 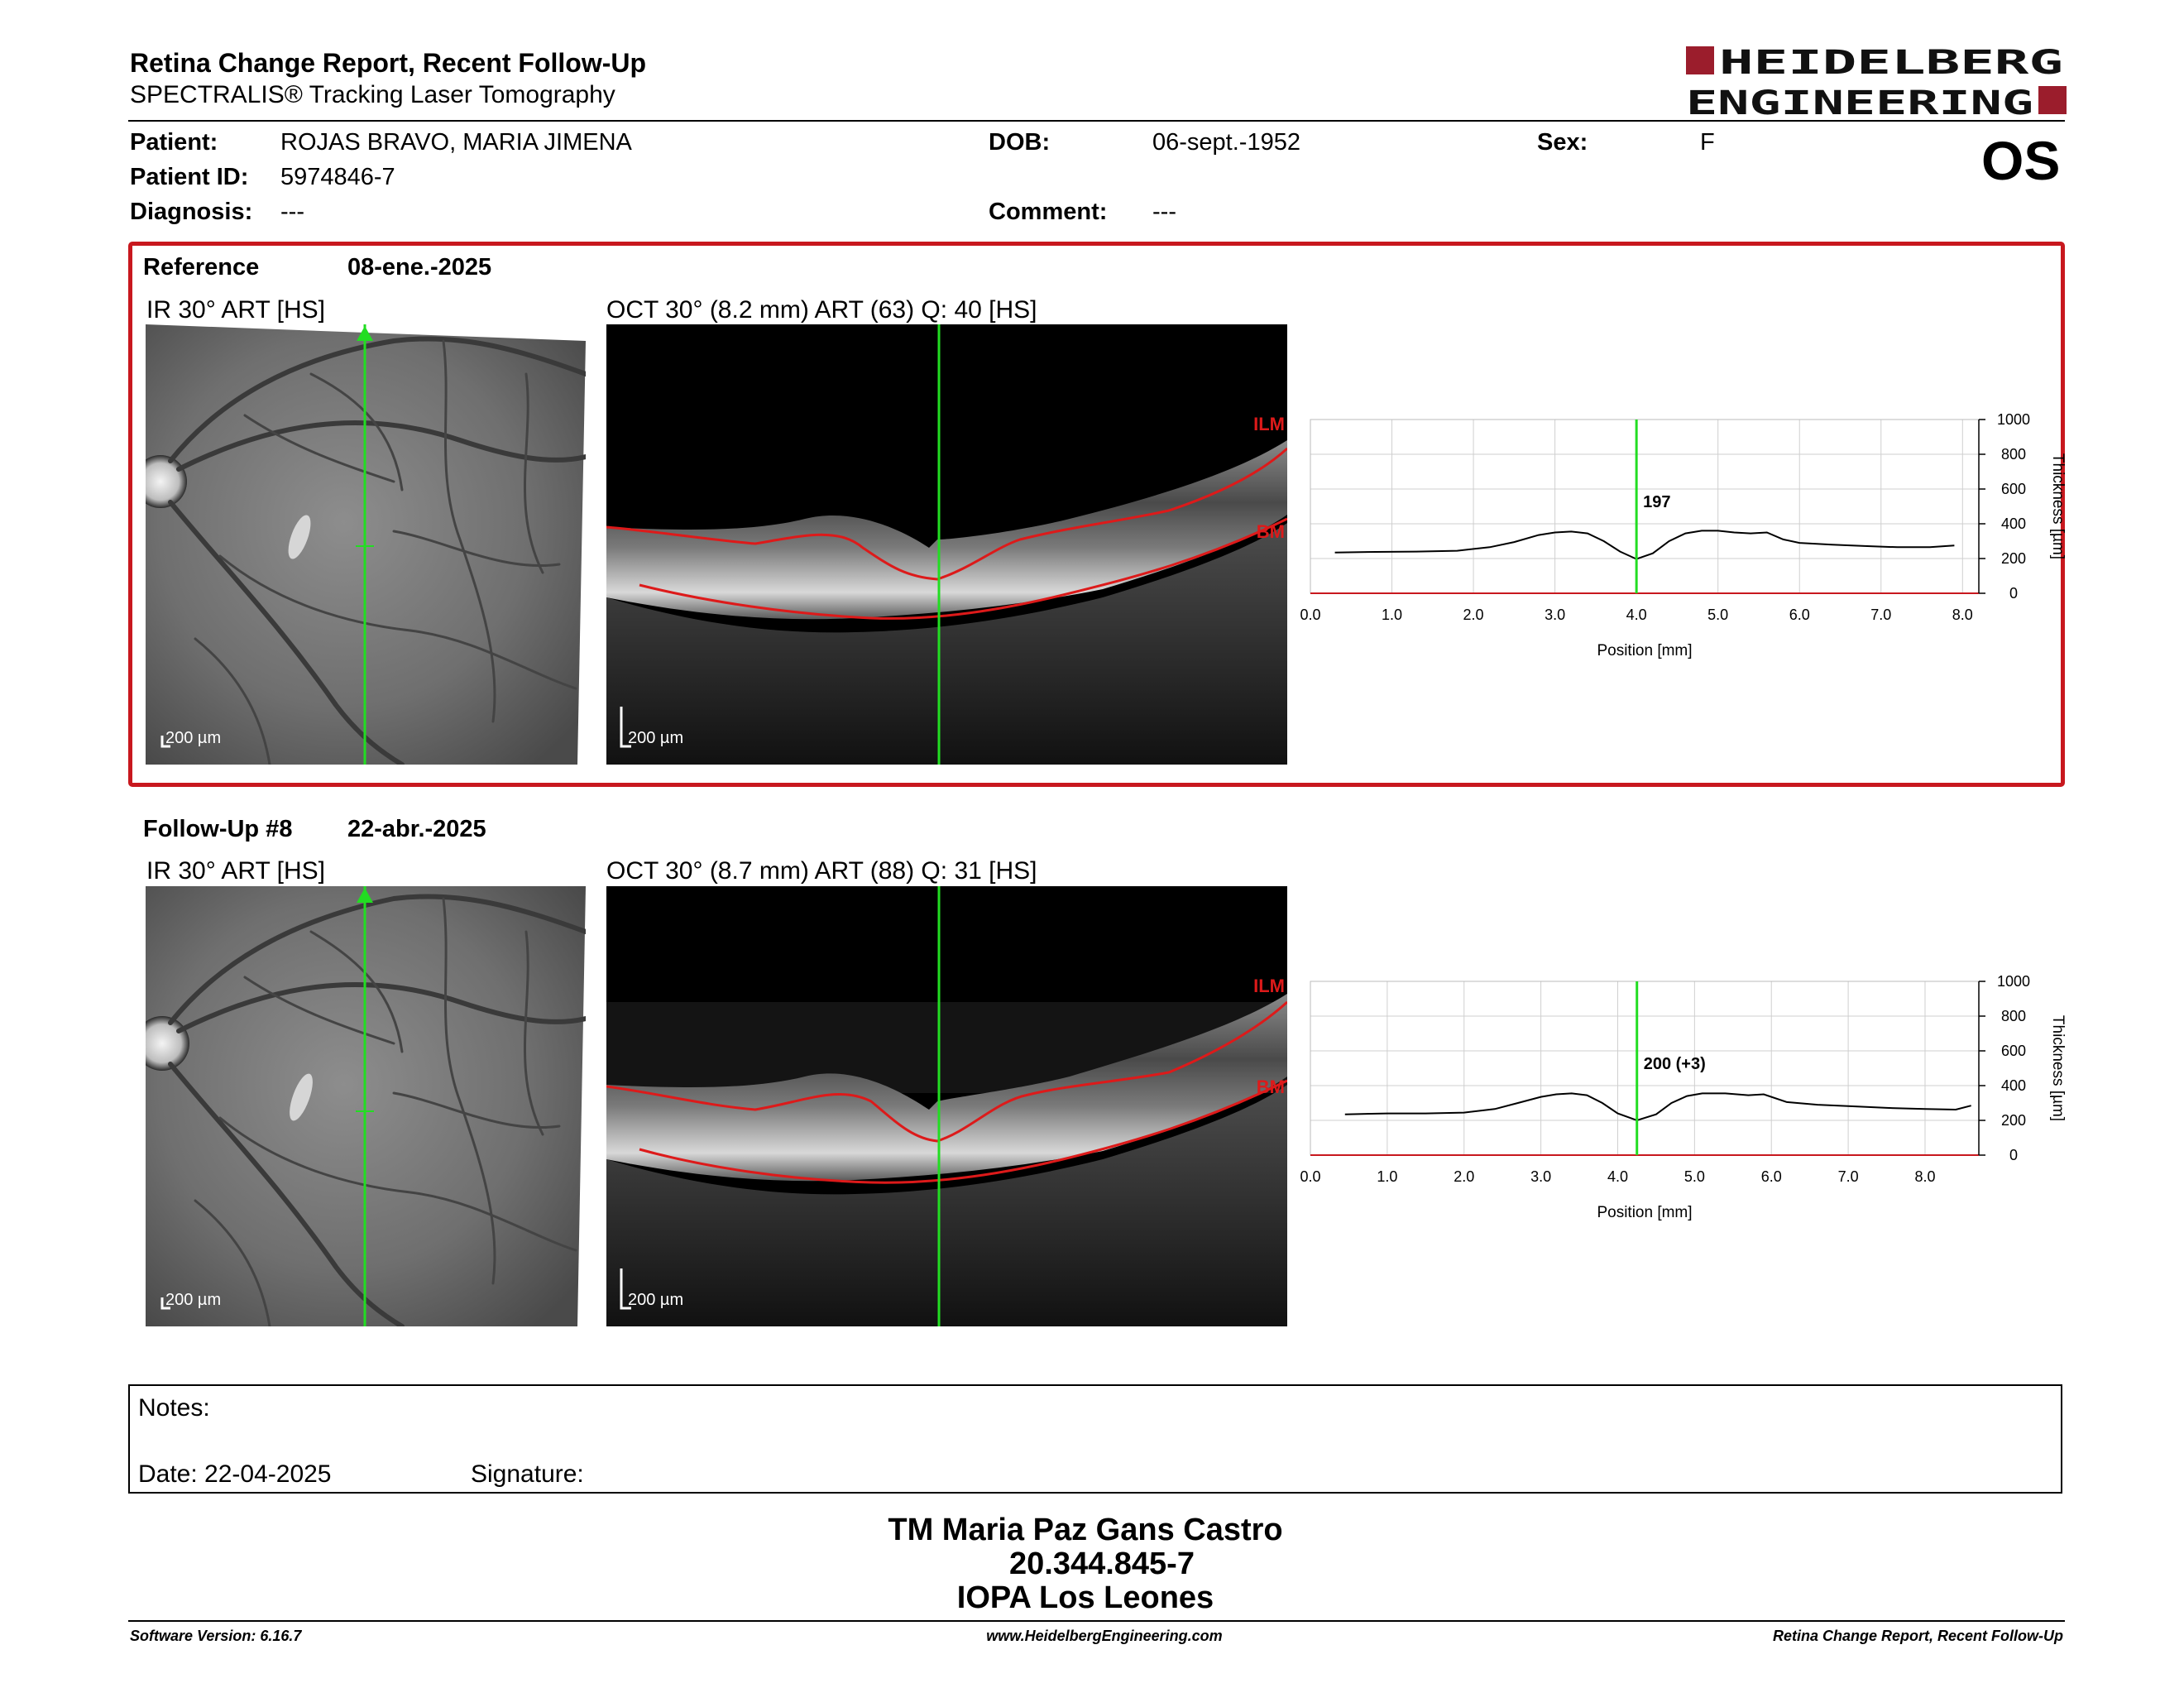 I want to click on eye-laterality: OS, so click(x=2021, y=160).